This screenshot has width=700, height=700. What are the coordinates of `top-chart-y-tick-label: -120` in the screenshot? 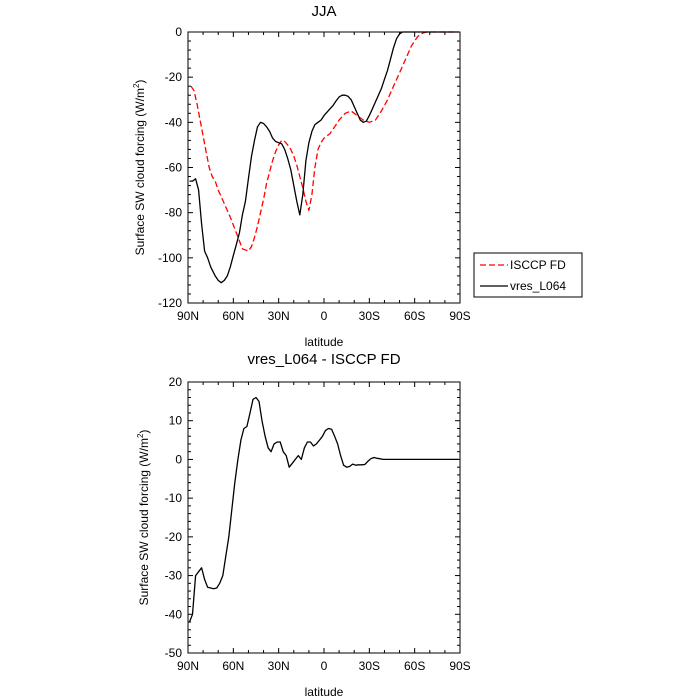 It's located at (170, 303).